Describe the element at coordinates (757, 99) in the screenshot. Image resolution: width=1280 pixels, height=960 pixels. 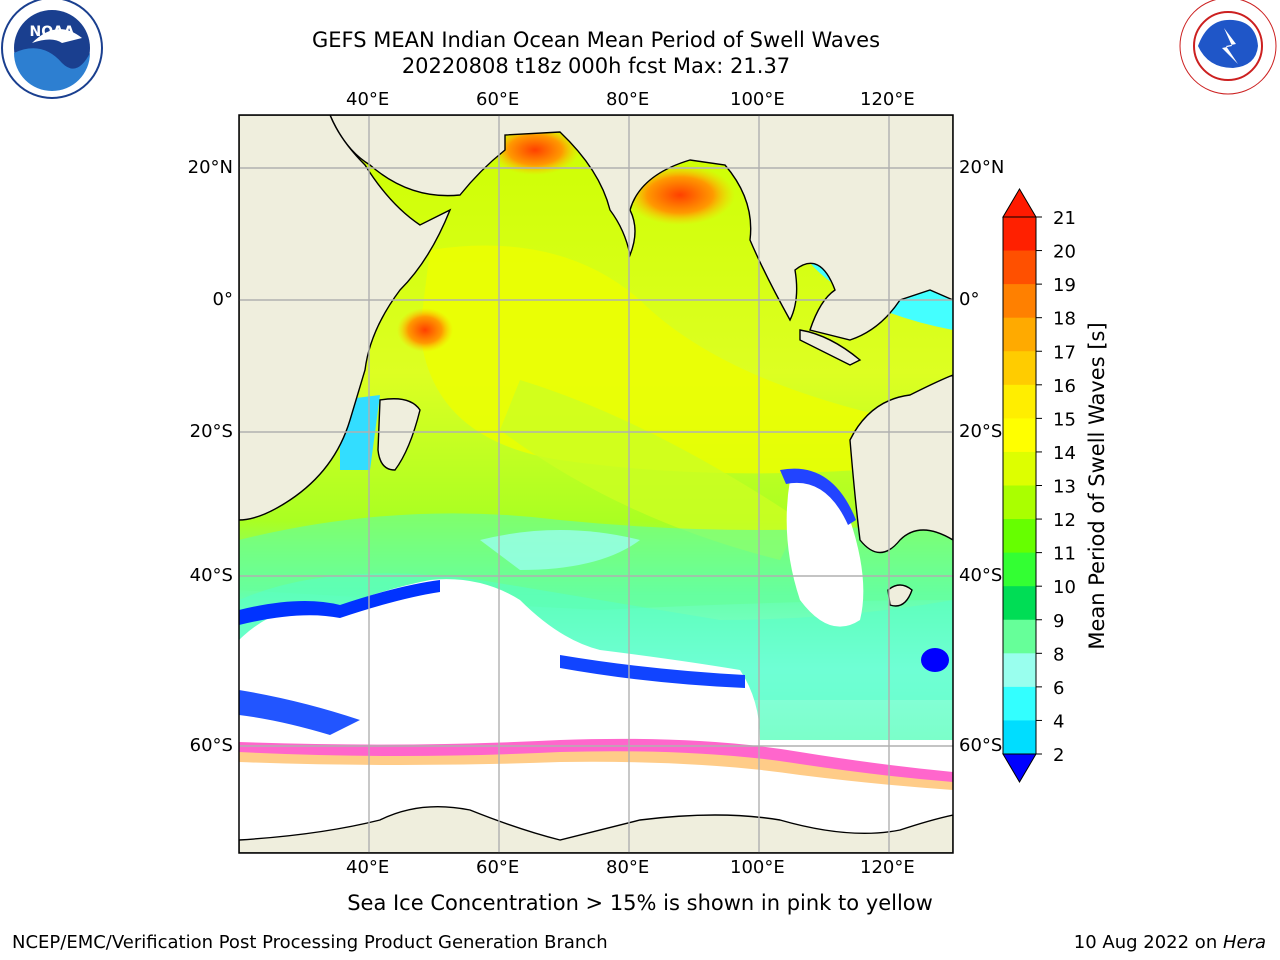
I see `lon-tick-top: 100°E` at that location.